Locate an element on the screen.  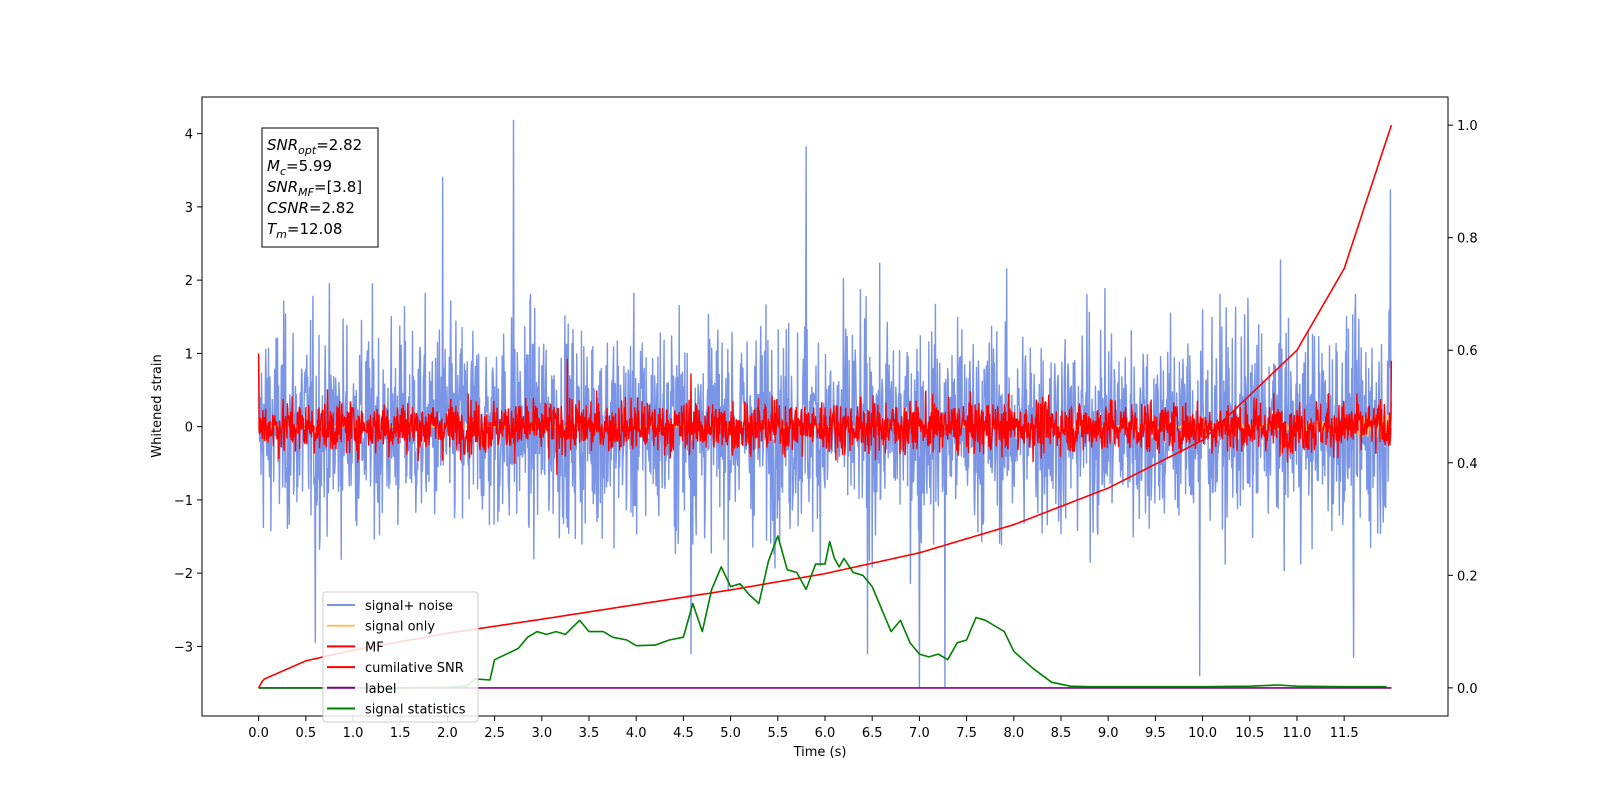
x-tick-label: 9.0 is located at coordinates (1108, 733).